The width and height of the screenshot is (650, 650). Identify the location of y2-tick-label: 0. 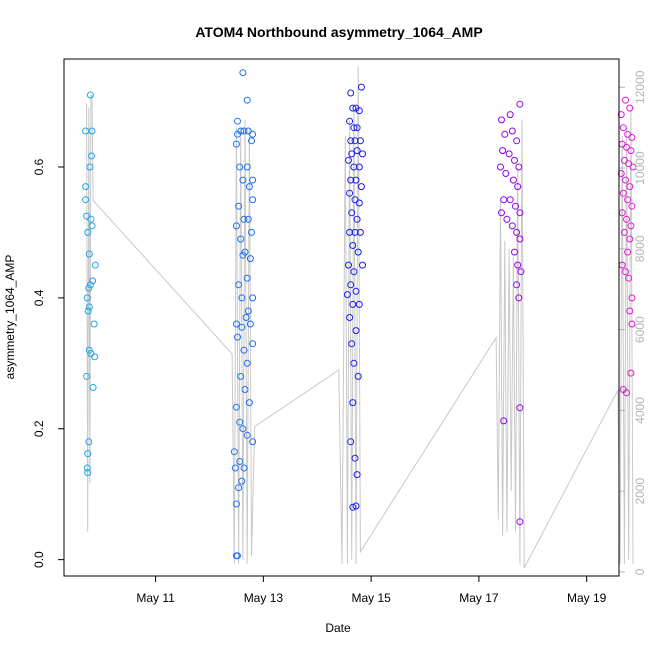
(640, 571).